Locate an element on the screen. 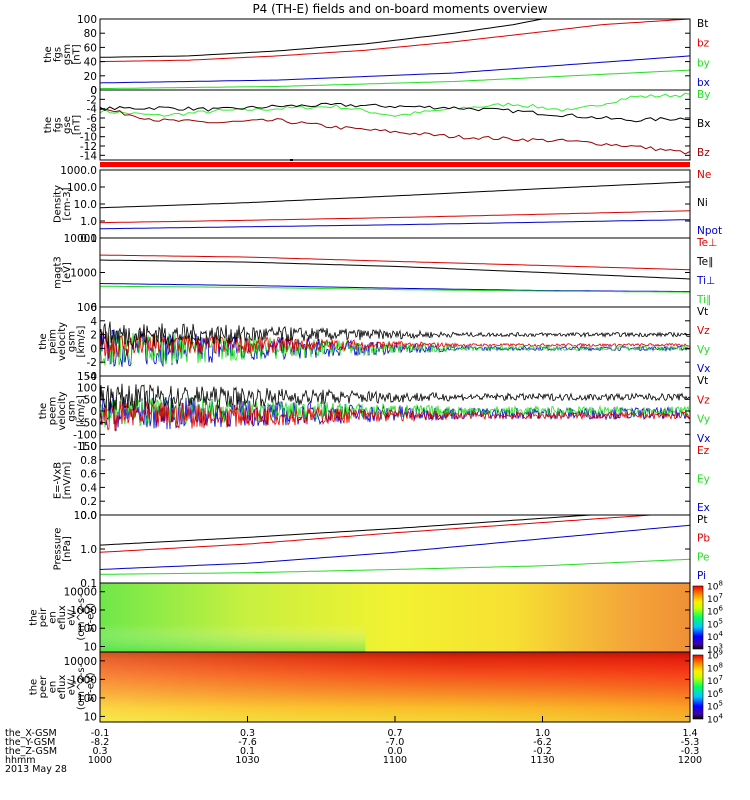 This screenshot has height=800, width=750. xaxis-value: -5.3 is located at coordinates (690, 742).